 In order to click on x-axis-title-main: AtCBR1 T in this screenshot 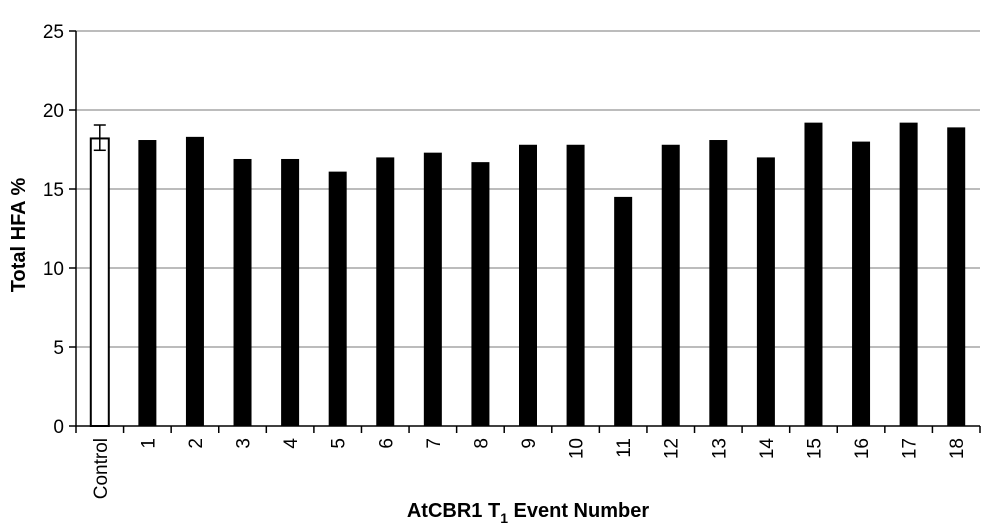, I will do `click(453, 511)`.